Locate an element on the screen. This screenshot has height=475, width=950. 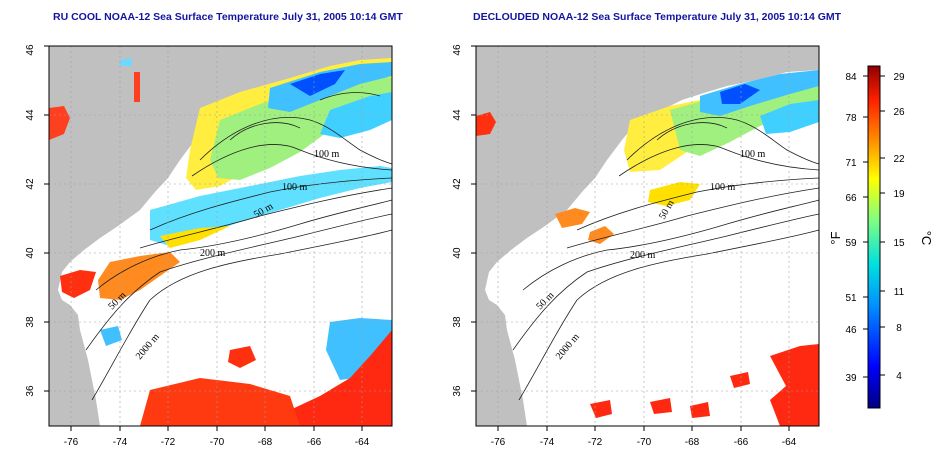
celsius-tick: 26 is located at coordinates (899, 112).